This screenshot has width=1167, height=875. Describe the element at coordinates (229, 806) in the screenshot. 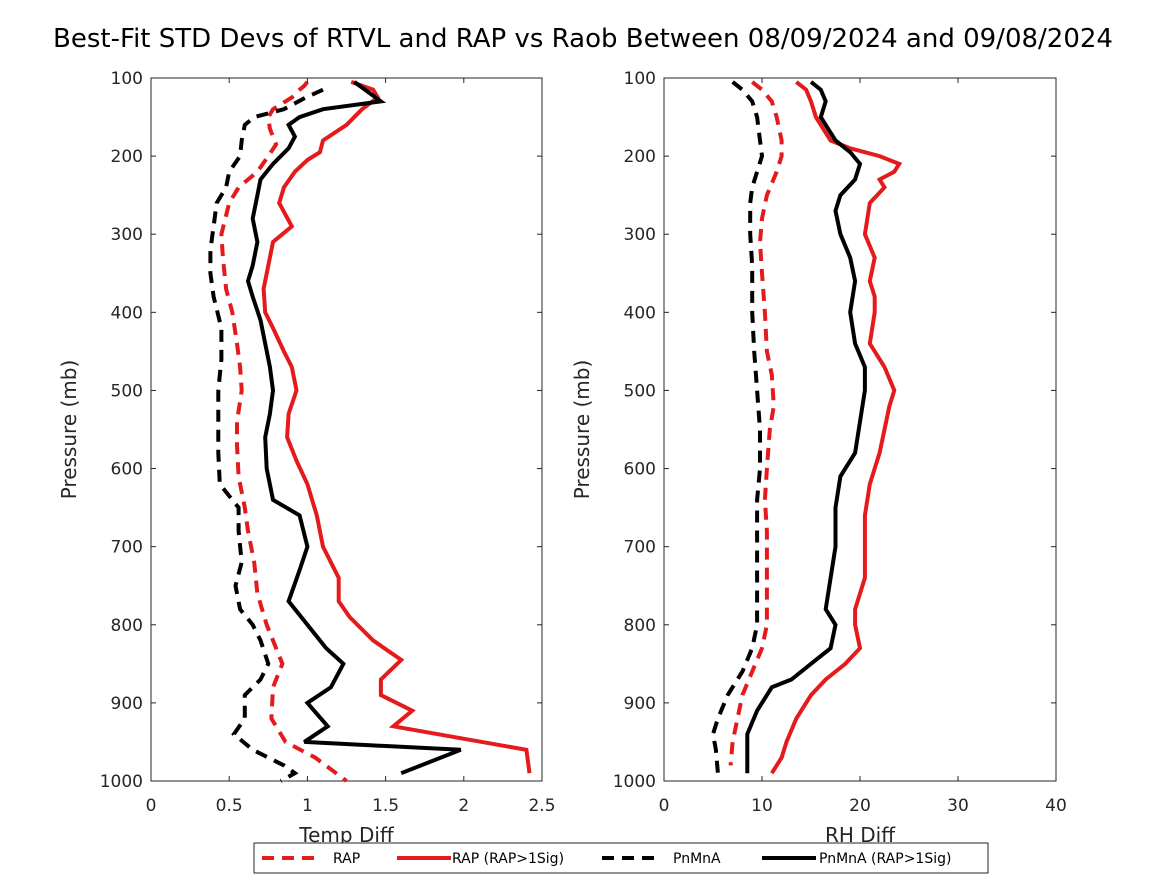

I see `x-tick-label: 0.5` at that location.